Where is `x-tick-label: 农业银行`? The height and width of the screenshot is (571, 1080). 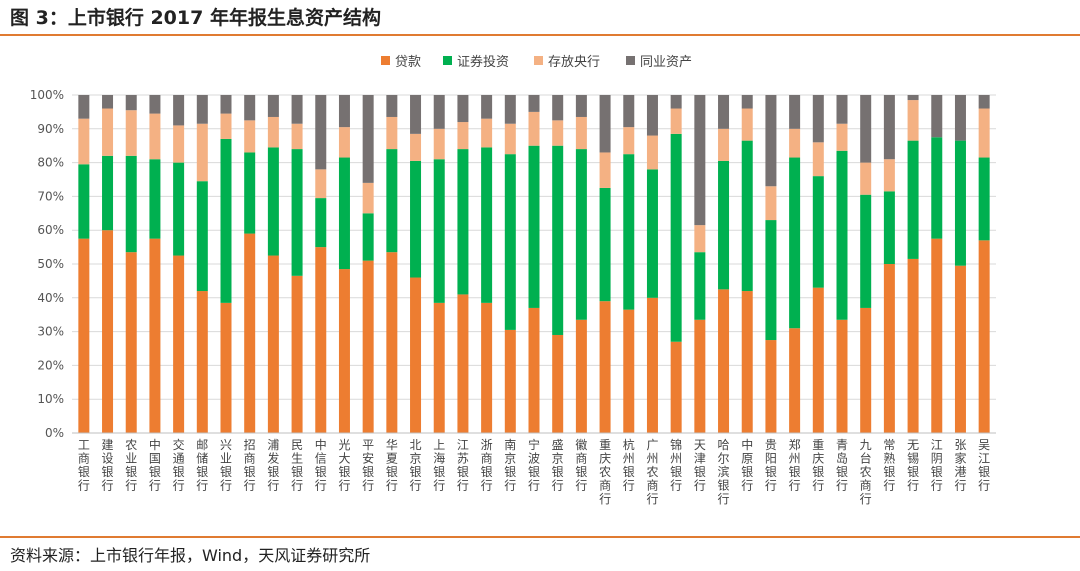
x-tick-label: 农业银行 is located at coordinates (131, 465).